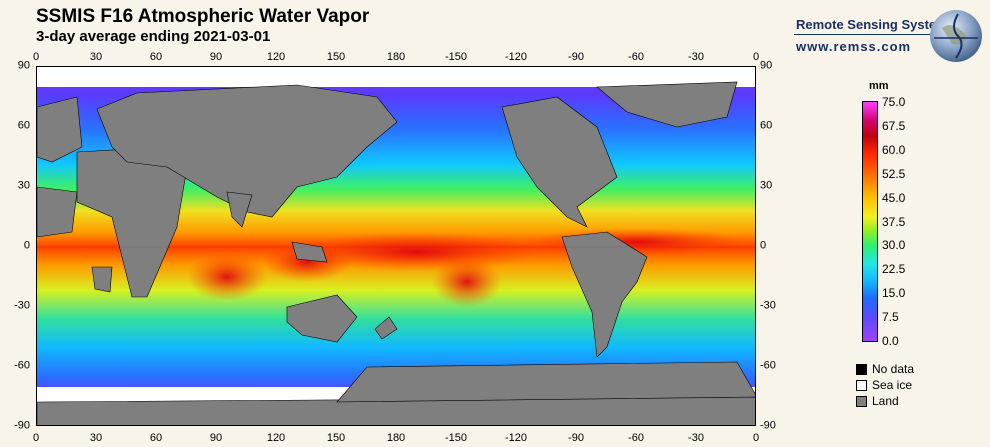  What do you see at coordinates (894, 149) in the screenshot?
I see `colorbar-tick-label: 60.0` at bounding box center [894, 149].